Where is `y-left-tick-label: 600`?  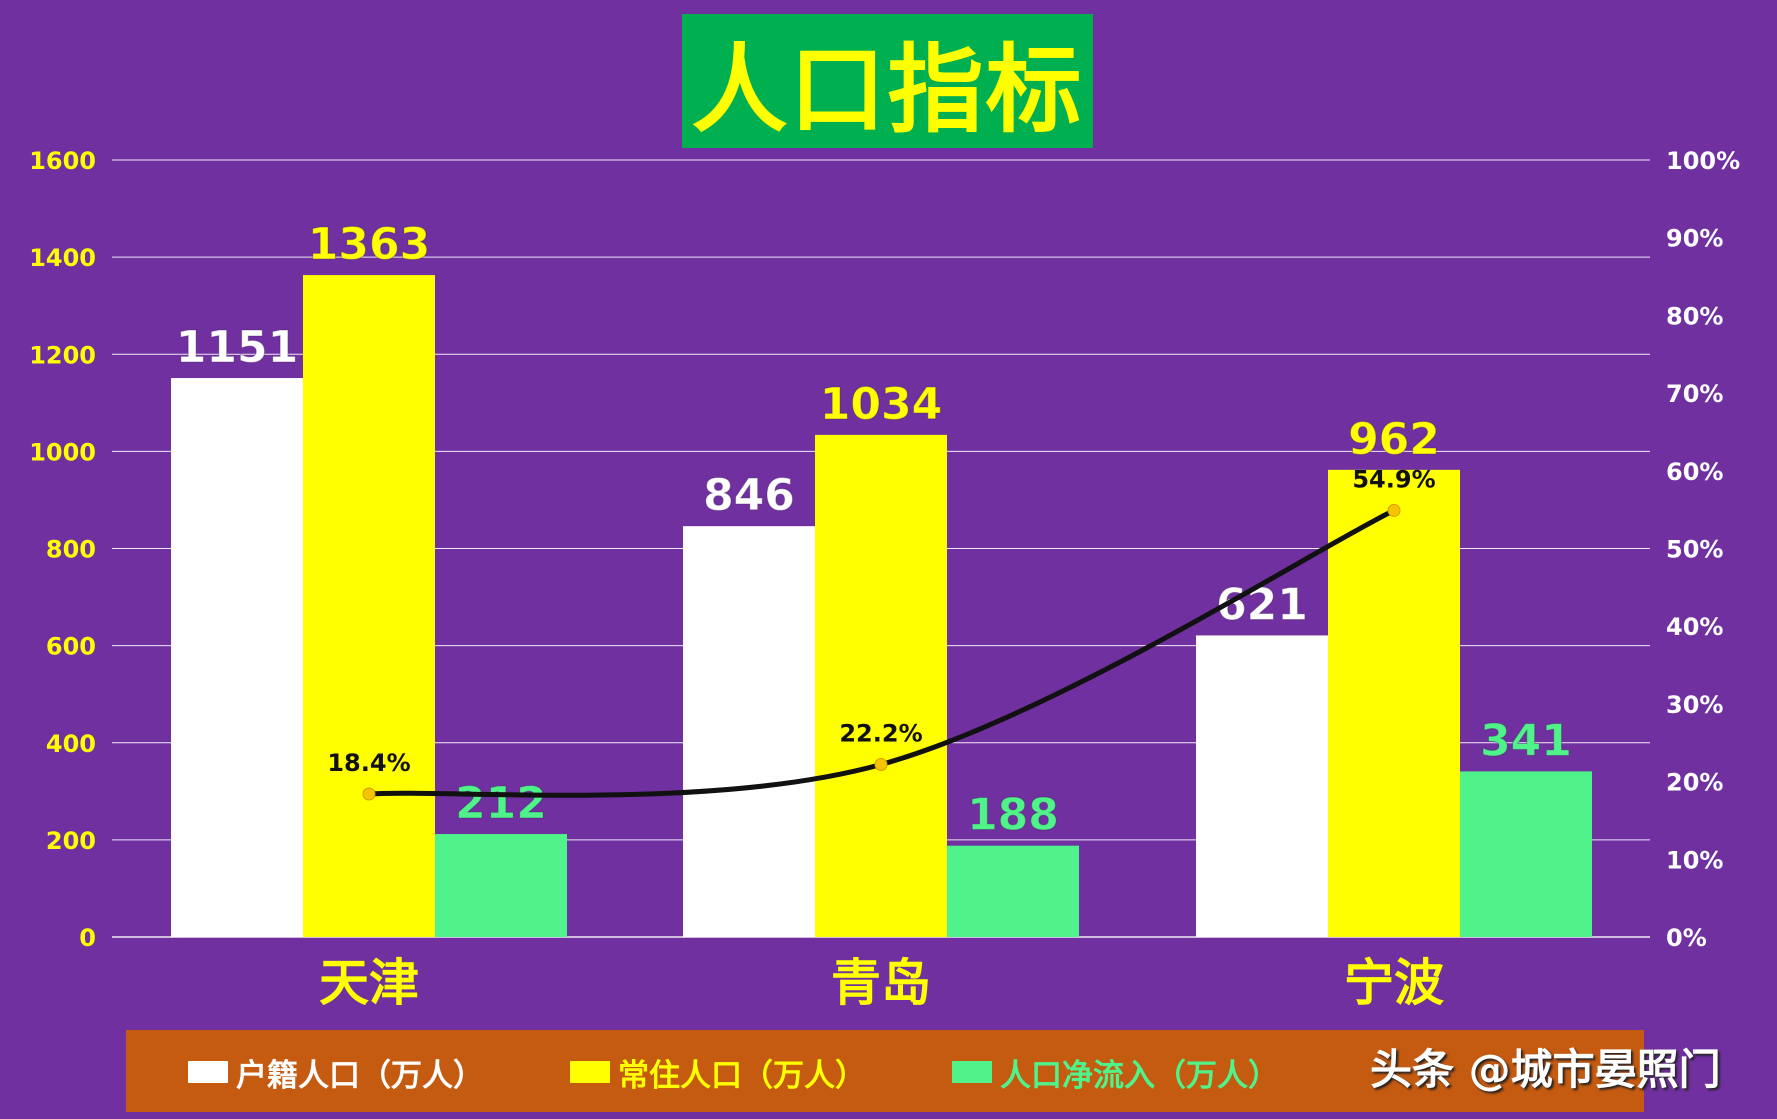 y-left-tick-label: 600 is located at coordinates (71, 647).